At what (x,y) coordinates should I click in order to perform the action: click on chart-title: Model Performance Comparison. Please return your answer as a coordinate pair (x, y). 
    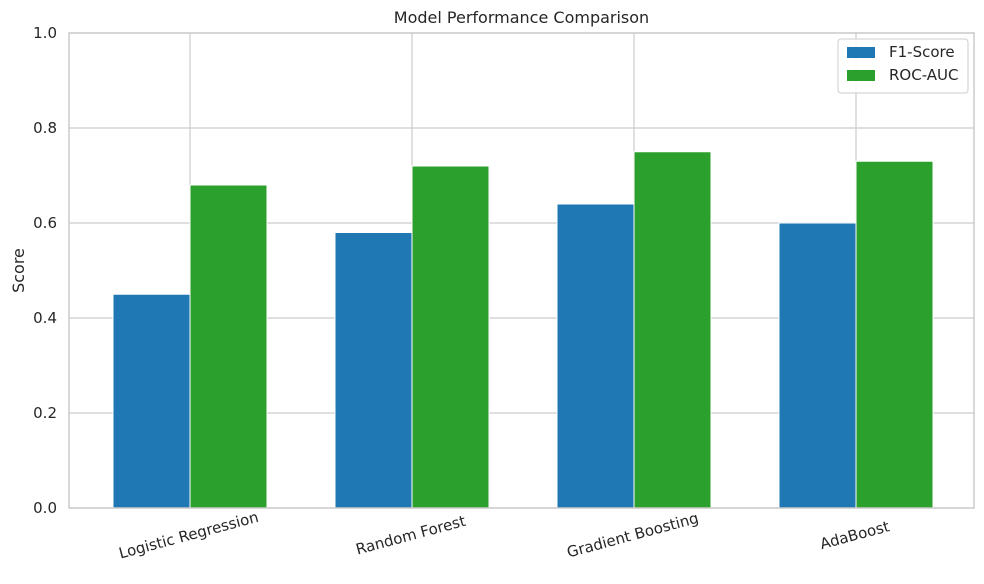
    Looking at the image, I should click on (521, 17).